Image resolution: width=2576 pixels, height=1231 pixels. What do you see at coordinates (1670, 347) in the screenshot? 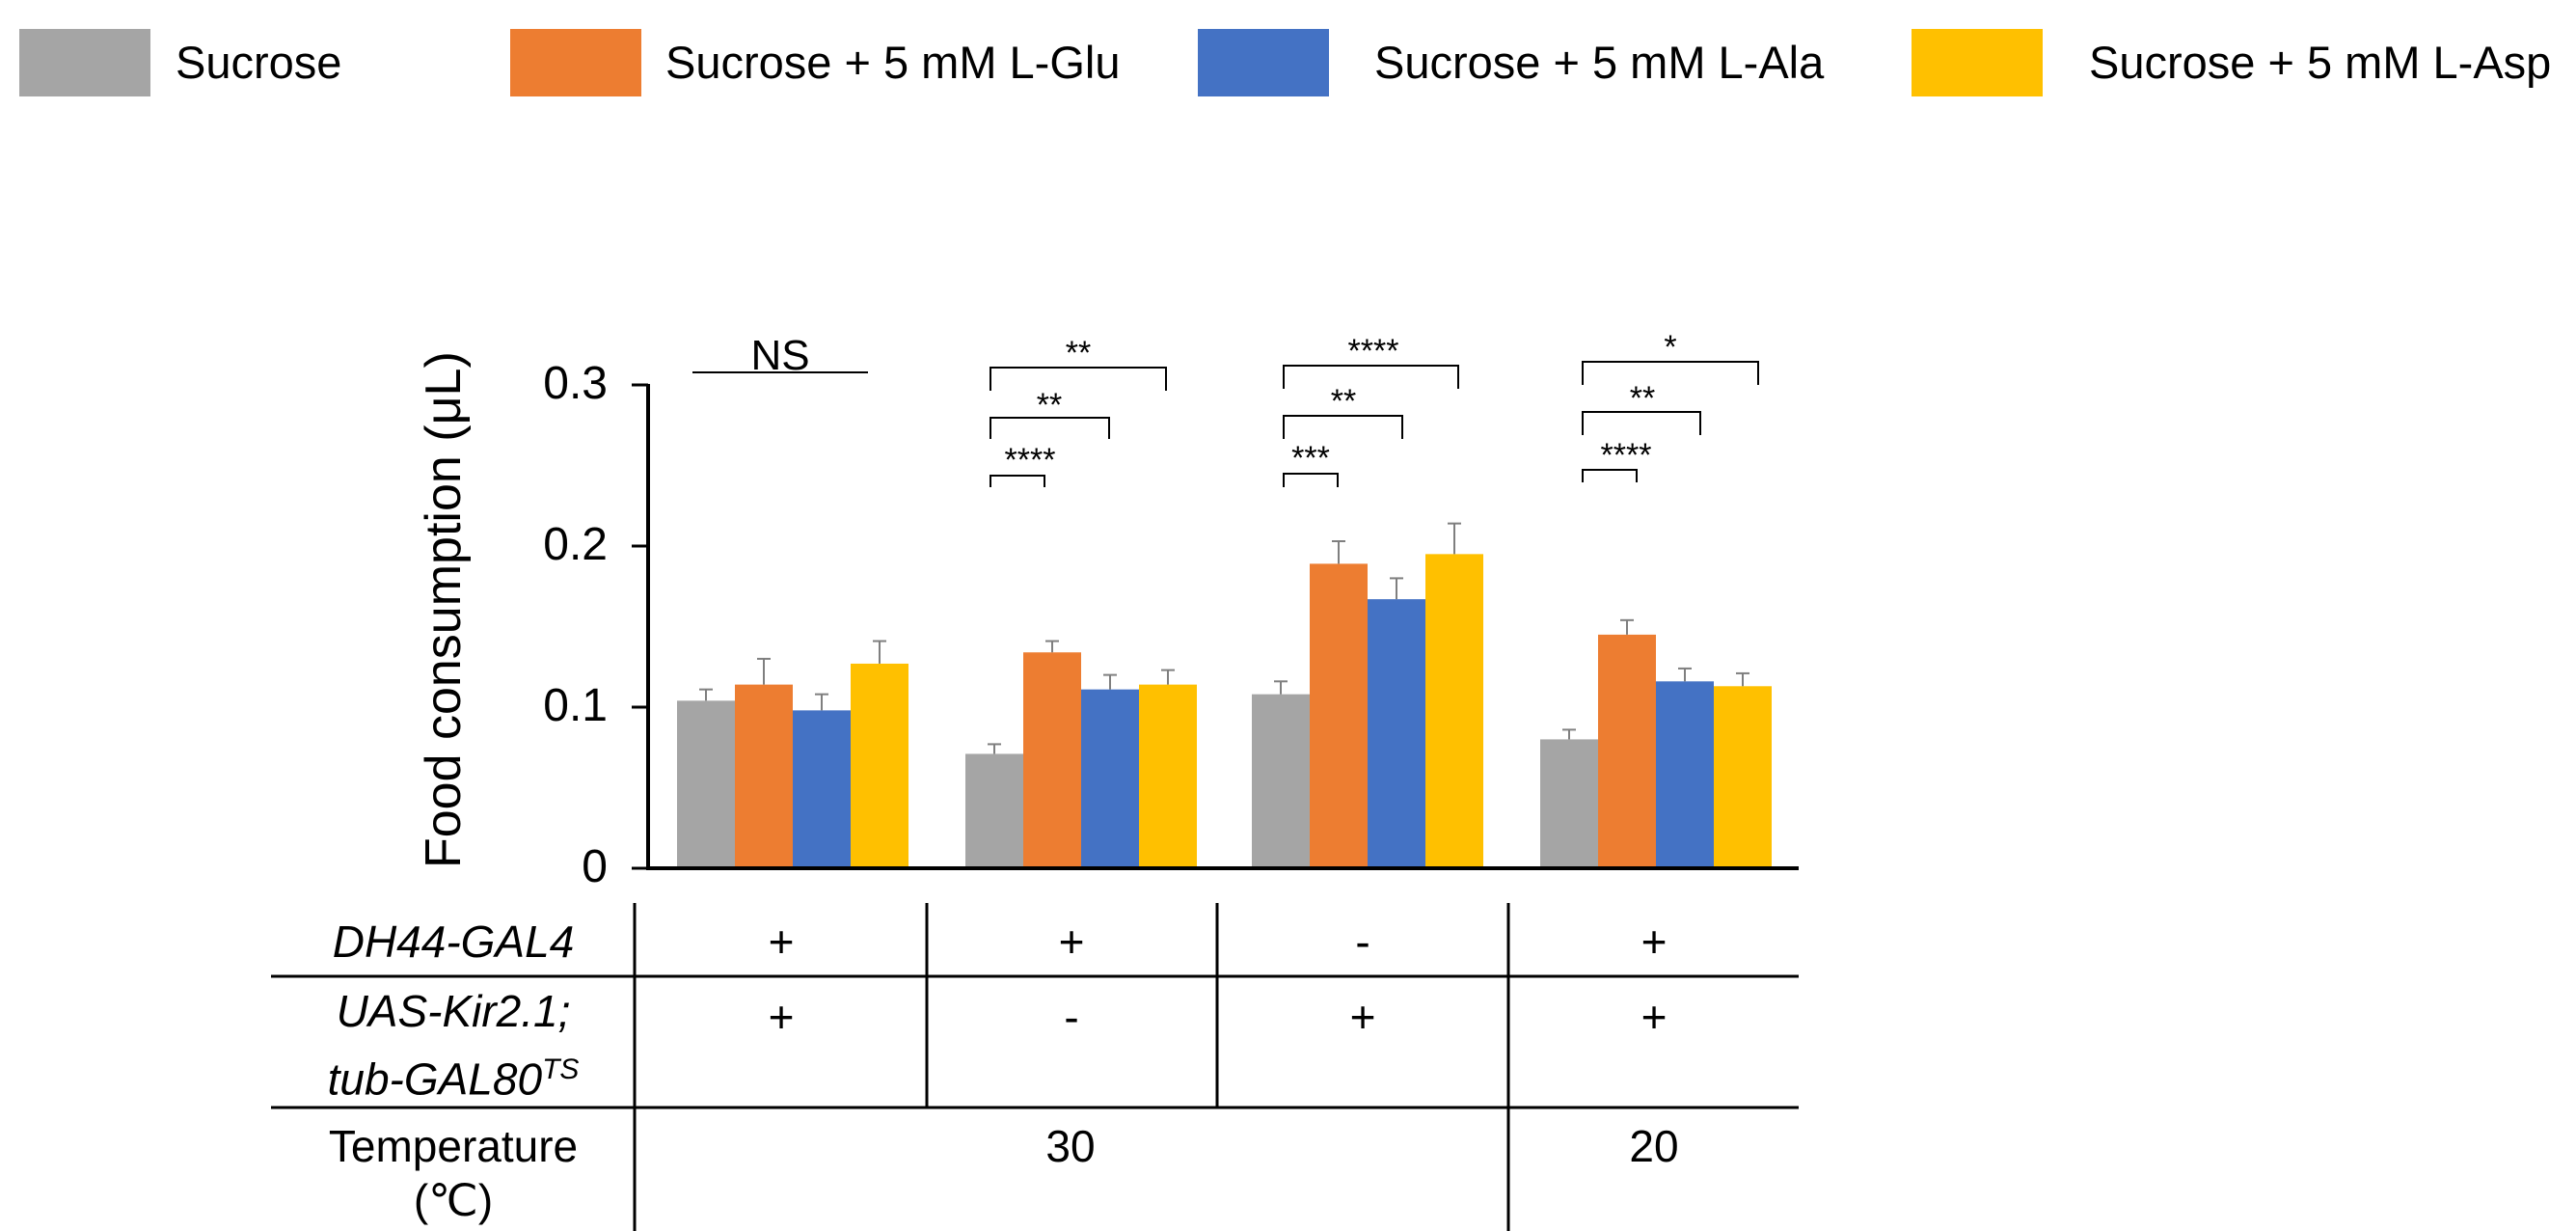
I see `sig-label: *` at bounding box center [1670, 347].